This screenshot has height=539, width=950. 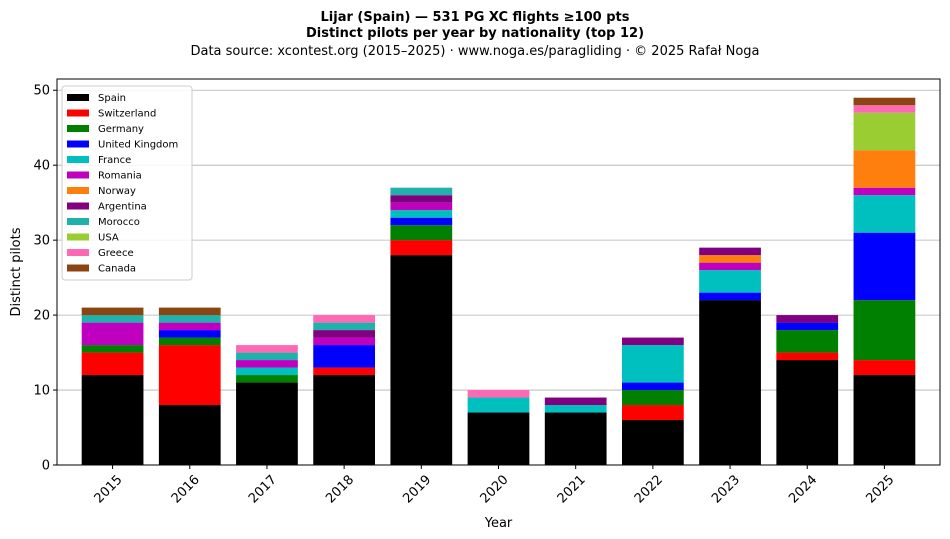 I want to click on legend-label: Spain, so click(x=112, y=98).